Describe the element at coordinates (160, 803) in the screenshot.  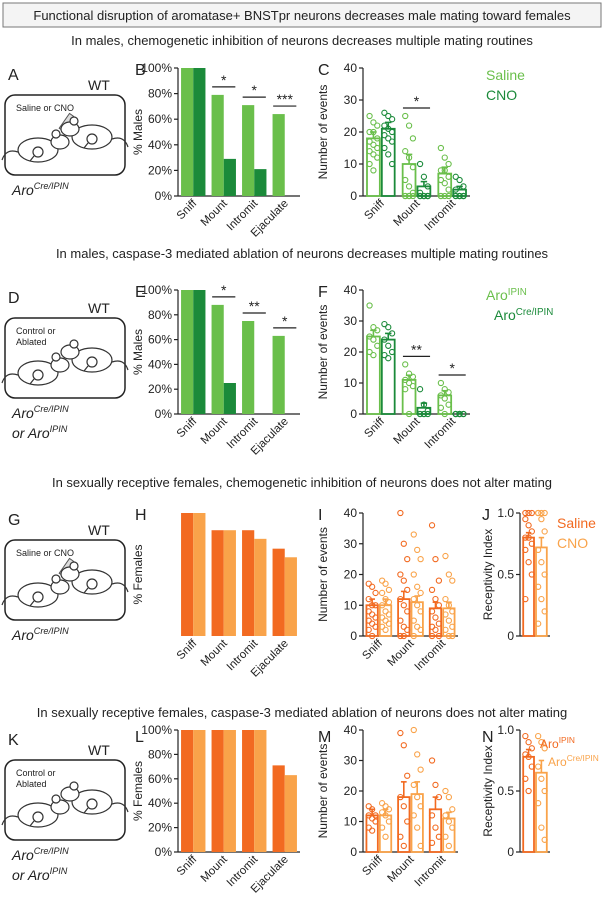
I see `y-tick-label: 40%` at that location.